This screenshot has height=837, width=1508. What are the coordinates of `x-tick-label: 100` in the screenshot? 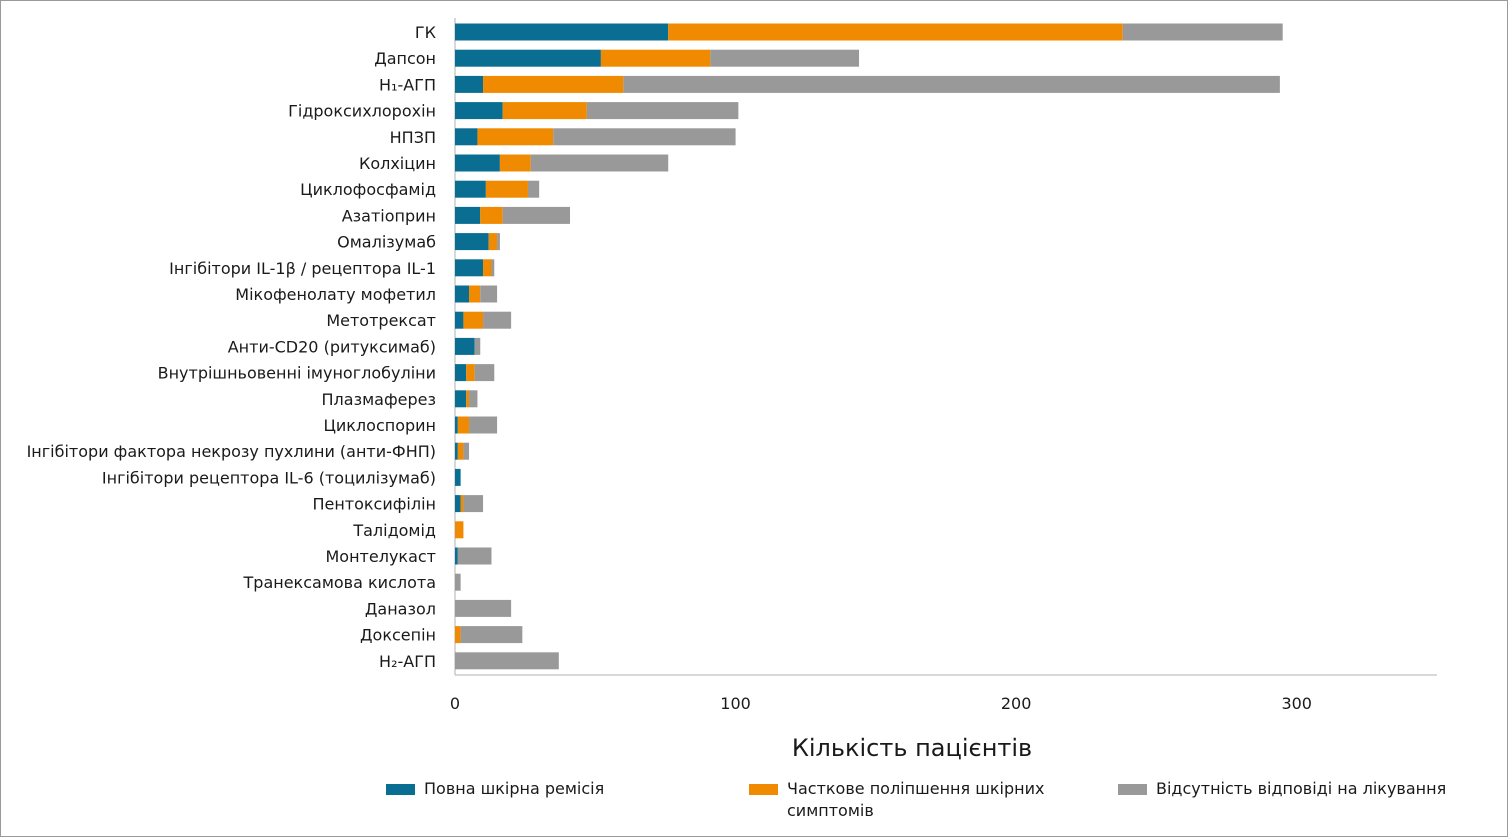 It's located at (735, 703).